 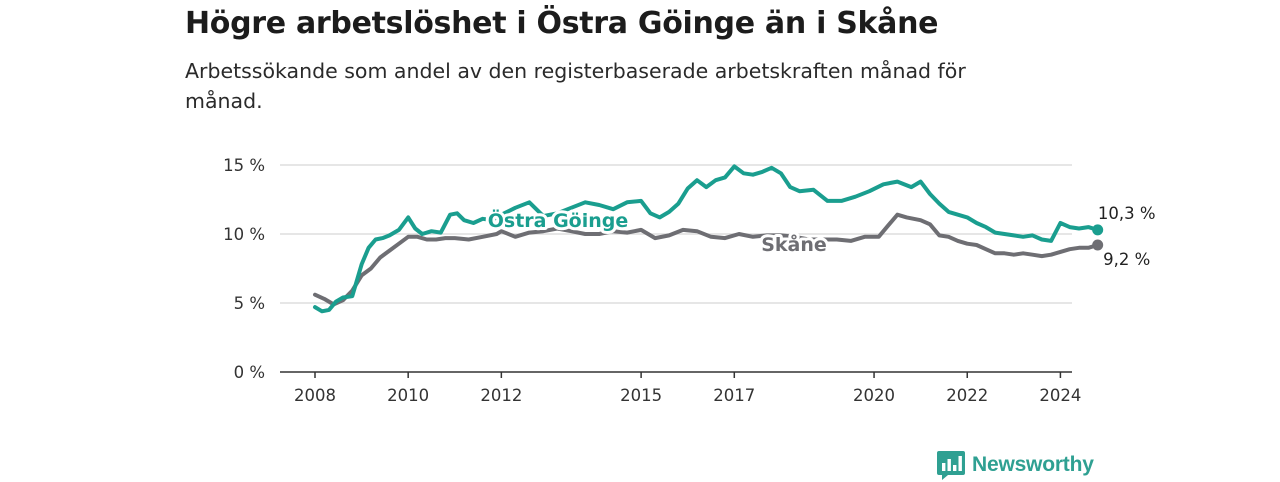 I want to click on series-name-ostra-goinge-halo: Östra Göinge, so click(x=558, y=220).